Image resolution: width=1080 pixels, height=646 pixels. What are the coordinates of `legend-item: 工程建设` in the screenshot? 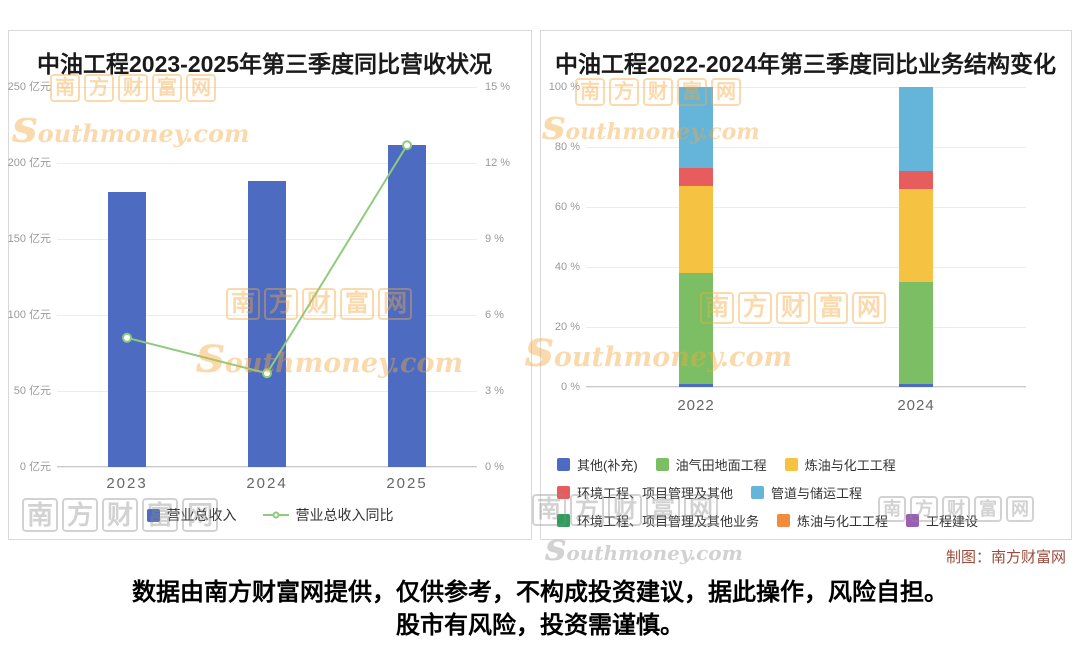 It's located at (942, 520).